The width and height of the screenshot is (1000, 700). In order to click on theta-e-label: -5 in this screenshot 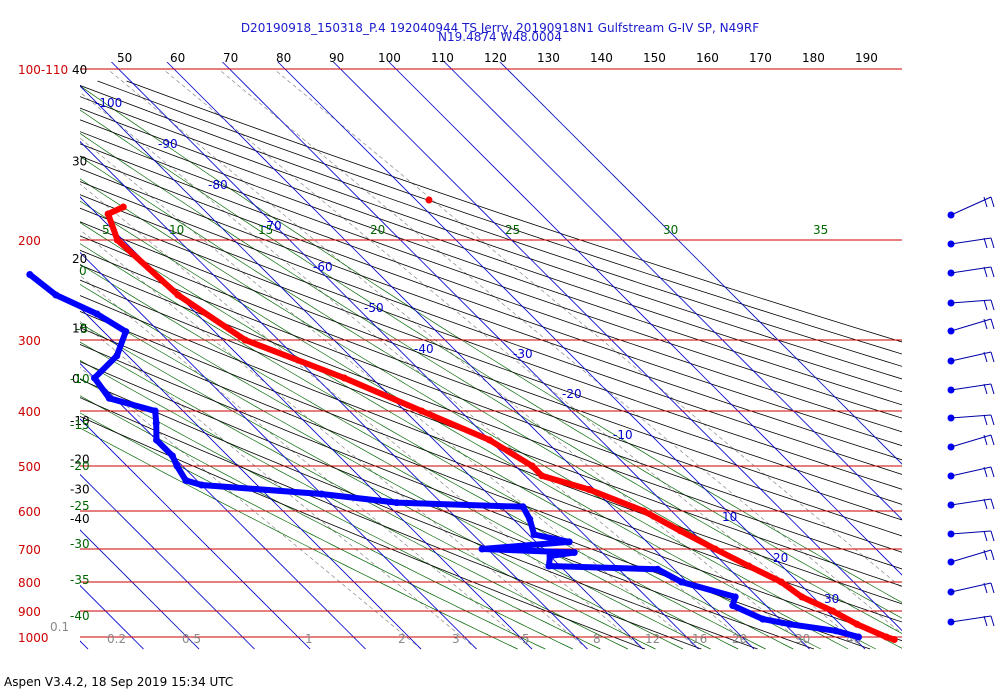, I will do `click(82, 329)`.